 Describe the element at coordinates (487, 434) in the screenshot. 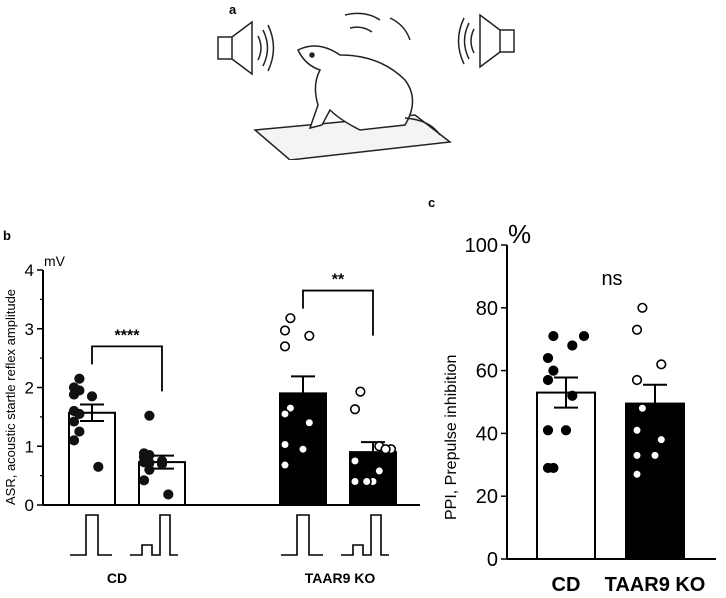

I see `y-tick-label: 40` at that location.